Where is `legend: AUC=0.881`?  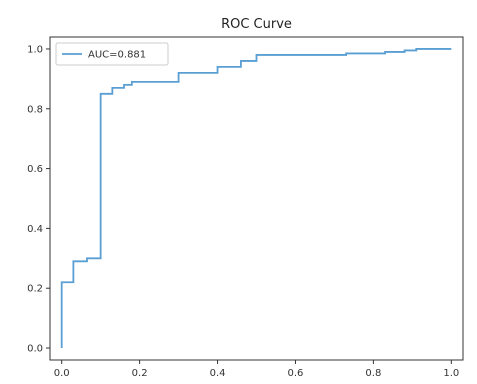
legend: AUC=0.881 is located at coordinates (112, 54).